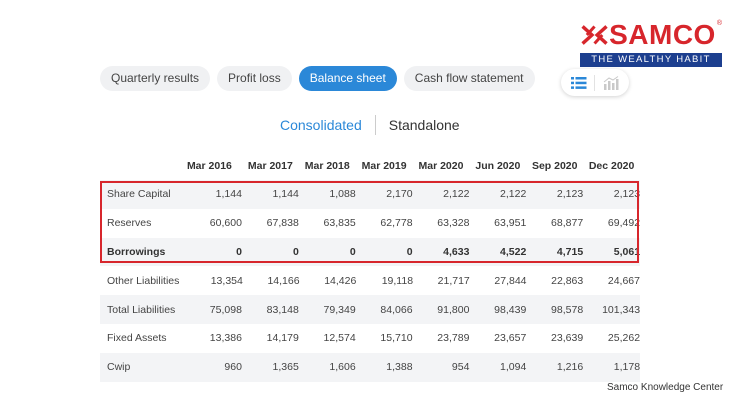 The height and width of the screenshot is (400, 740). Describe the element at coordinates (623, 280) in the screenshot. I see `table-cell: 24,667` at that location.